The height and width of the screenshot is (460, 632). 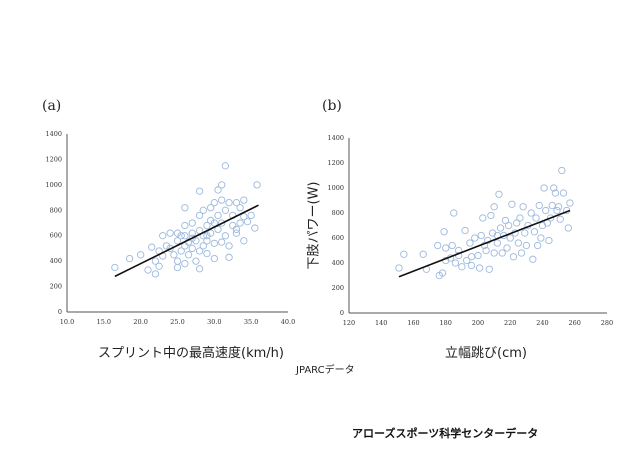 What do you see at coordinates (325, 370) in the screenshot?
I see `source-note: JPARCデータ` at bounding box center [325, 370].